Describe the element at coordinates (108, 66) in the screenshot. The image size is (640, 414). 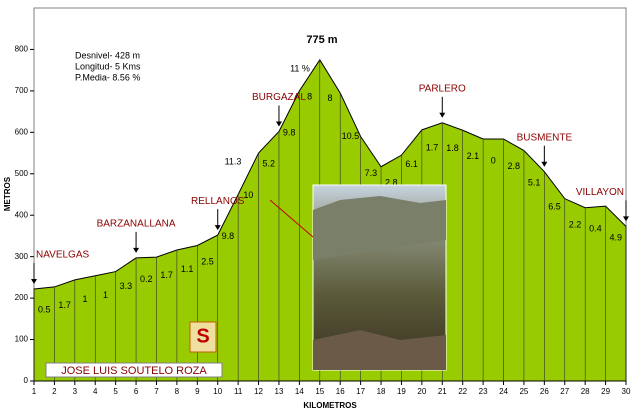
I see `info: Longitud- 5 Kms` at that location.